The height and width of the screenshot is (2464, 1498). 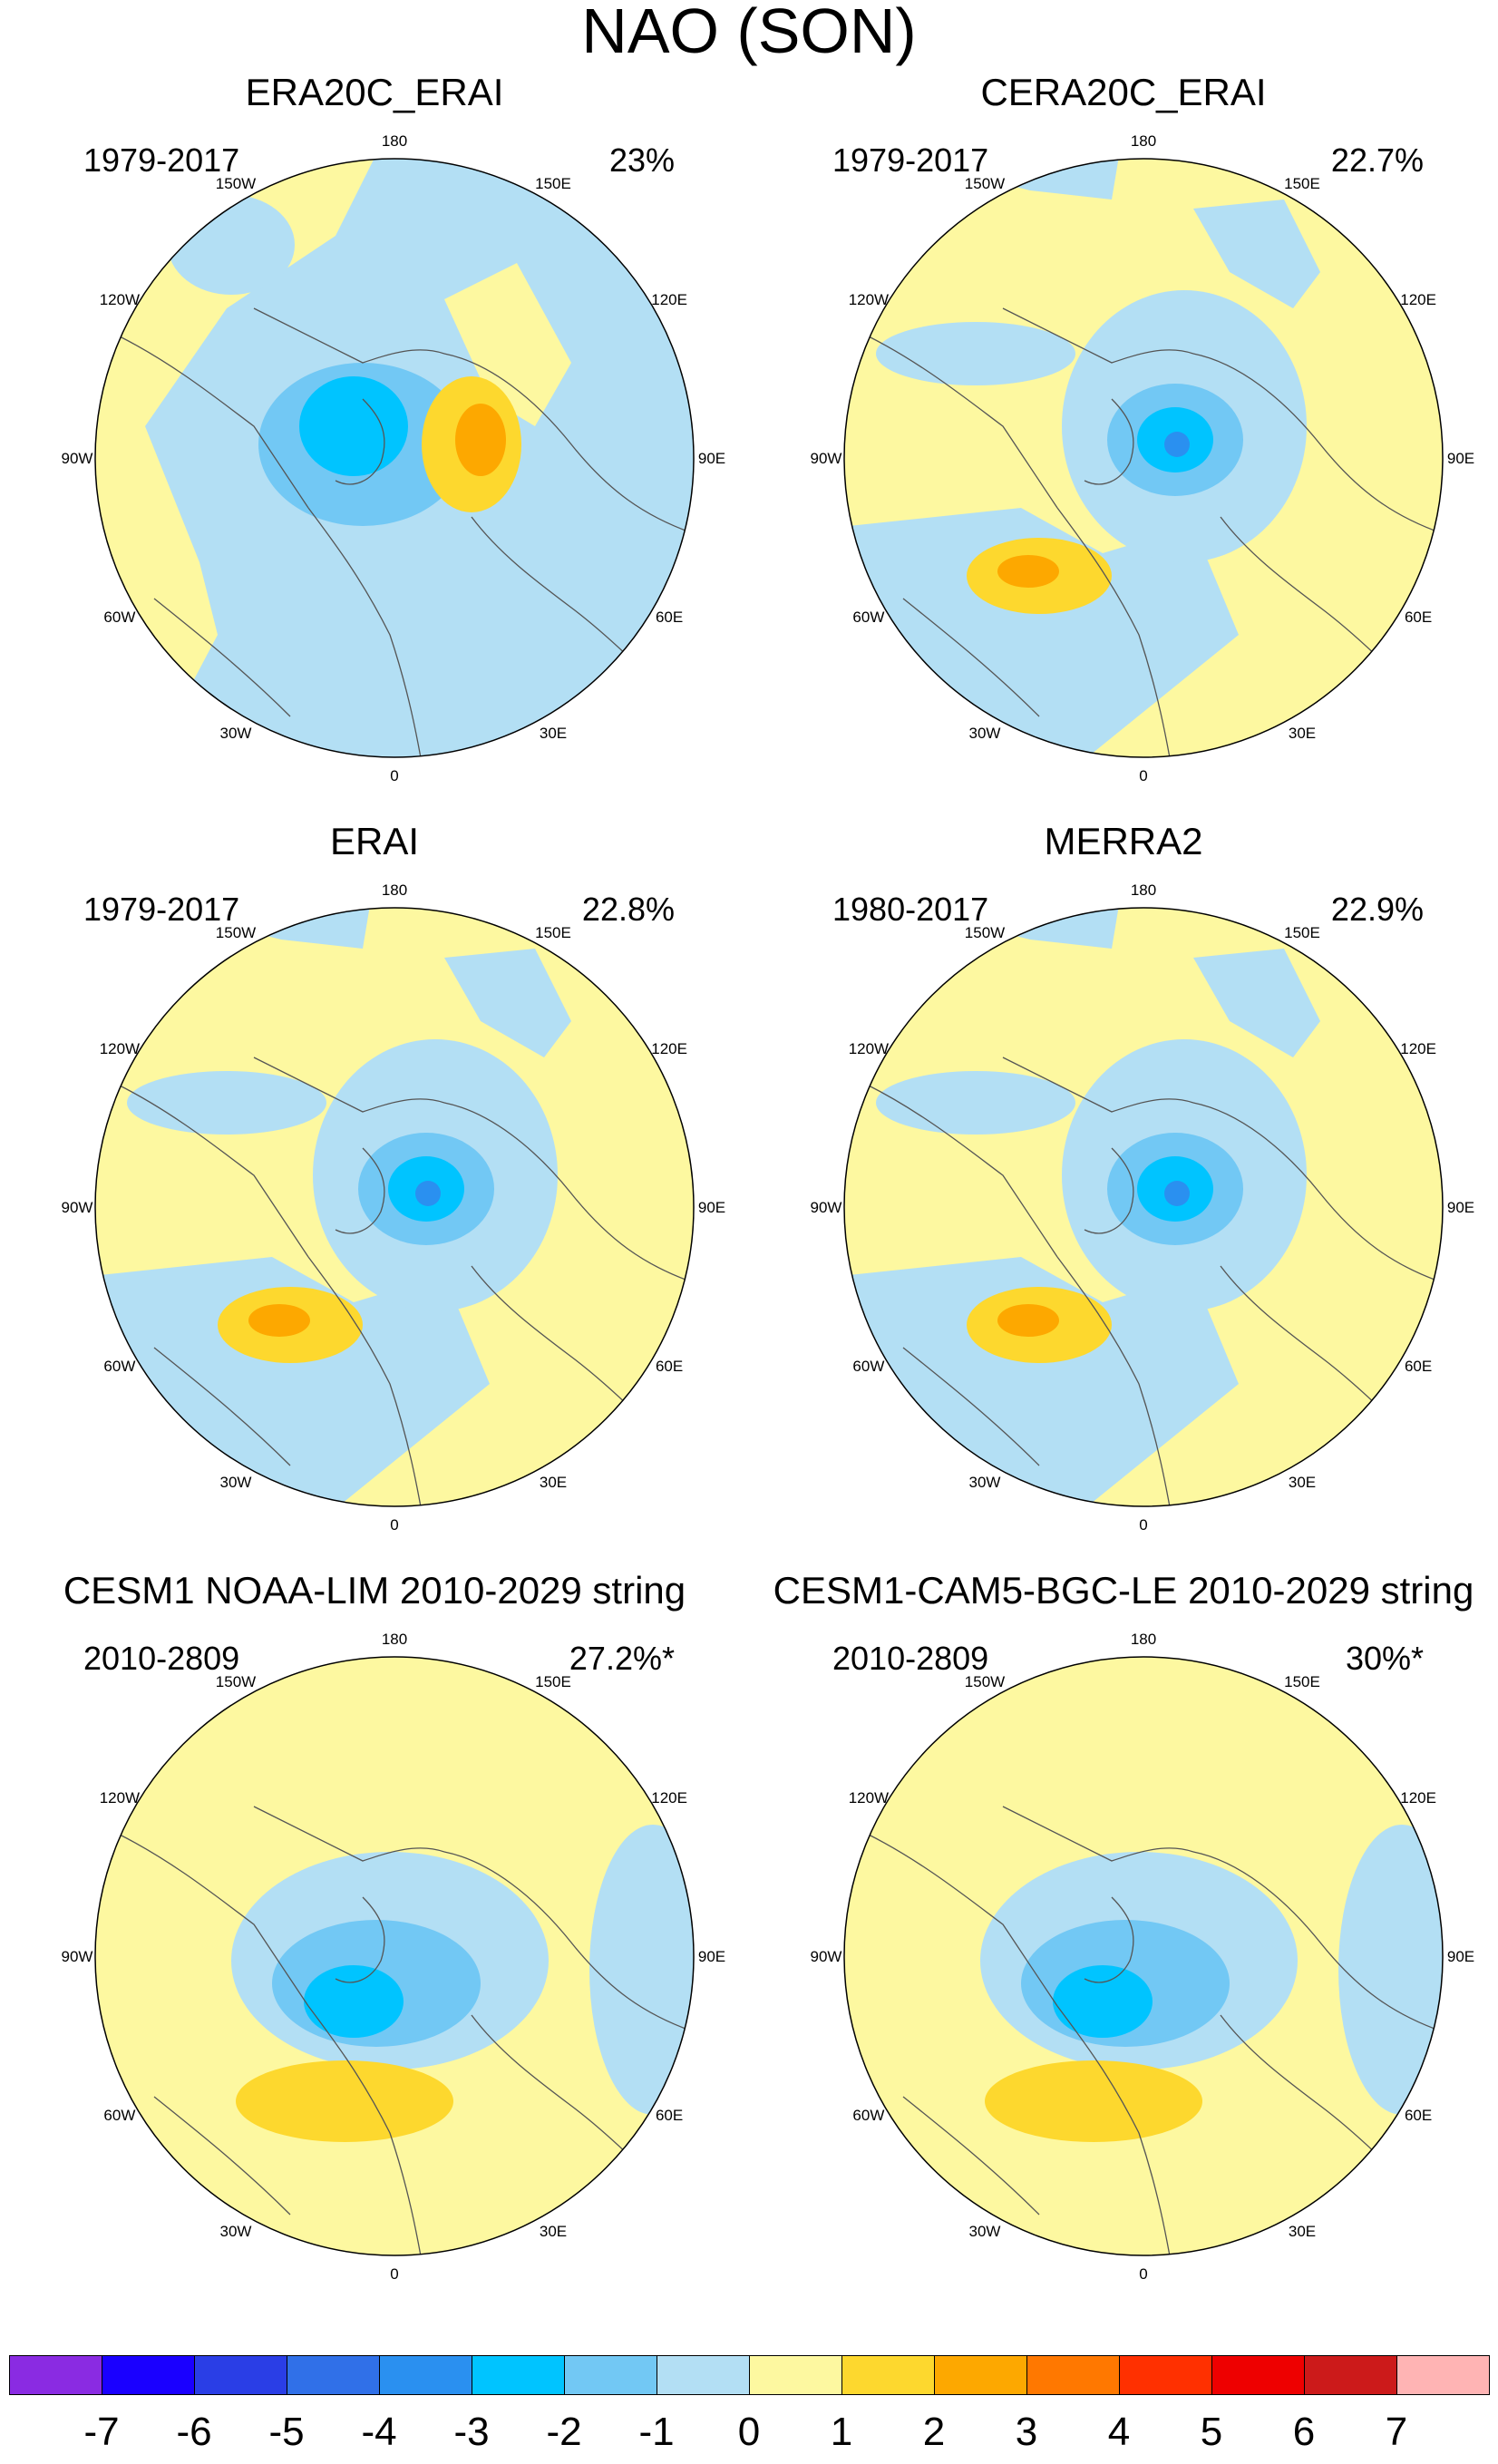 What do you see at coordinates (1119, 2432) in the screenshot?
I see `colorbar-label: 4` at bounding box center [1119, 2432].